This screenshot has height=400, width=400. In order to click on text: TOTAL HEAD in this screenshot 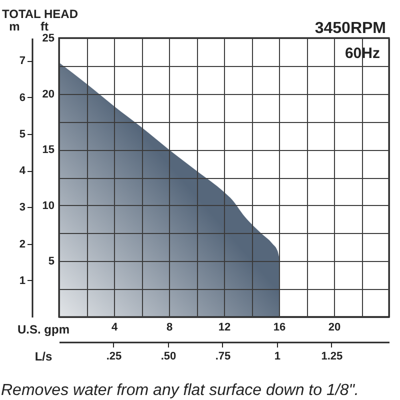, I will do `click(40, 14)`.